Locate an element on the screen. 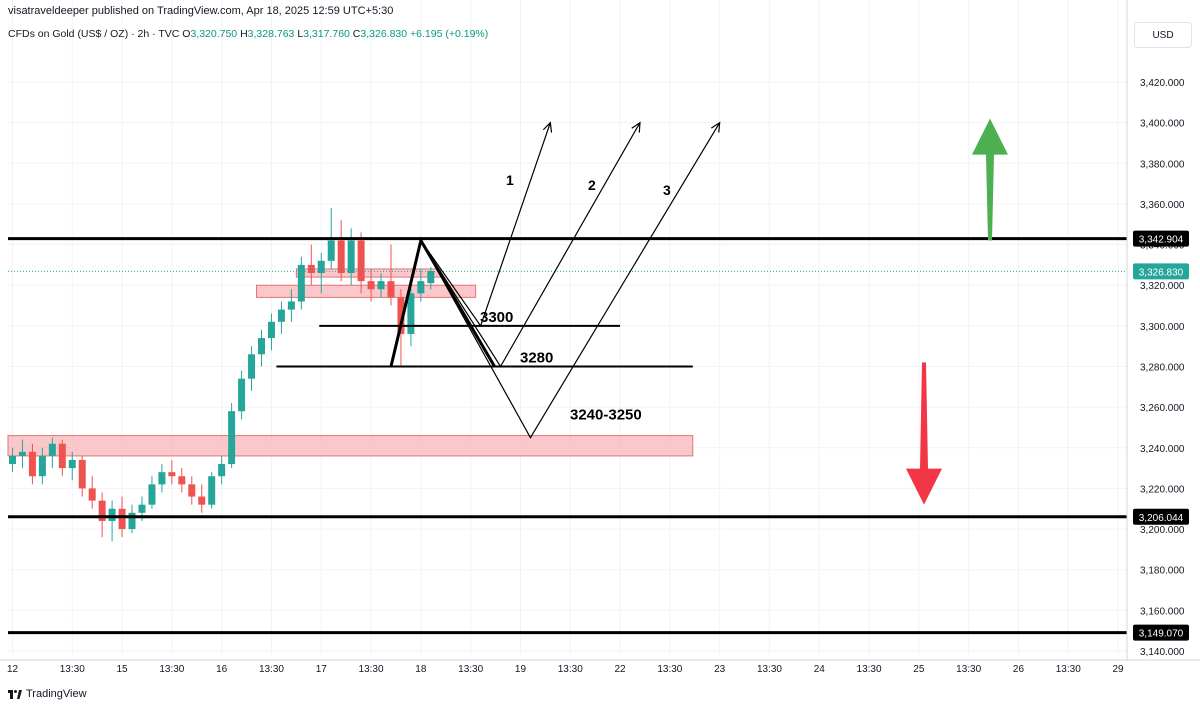 Image resolution: width=1200 pixels, height=709 pixels. footer-brand-label: TradingView is located at coordinates (56, 694).